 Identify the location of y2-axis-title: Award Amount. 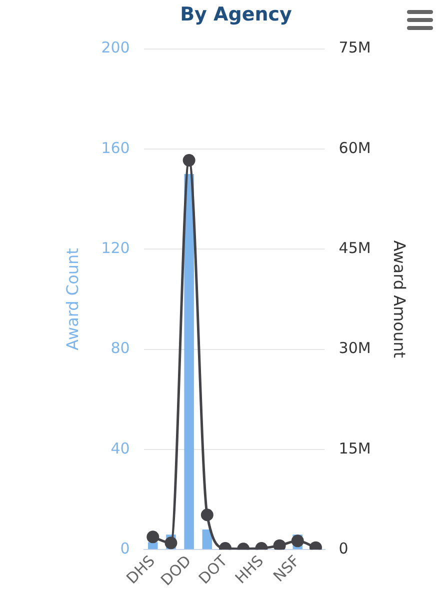
(400, 299).